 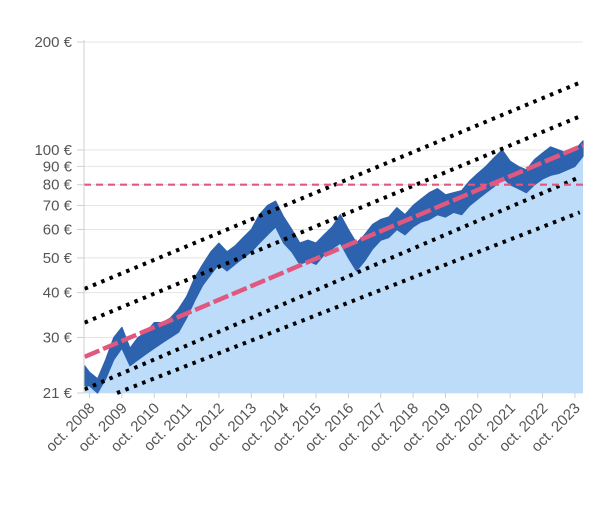 I want to click on y-tick-label-0: 21 €, so click(x=58, y=393).